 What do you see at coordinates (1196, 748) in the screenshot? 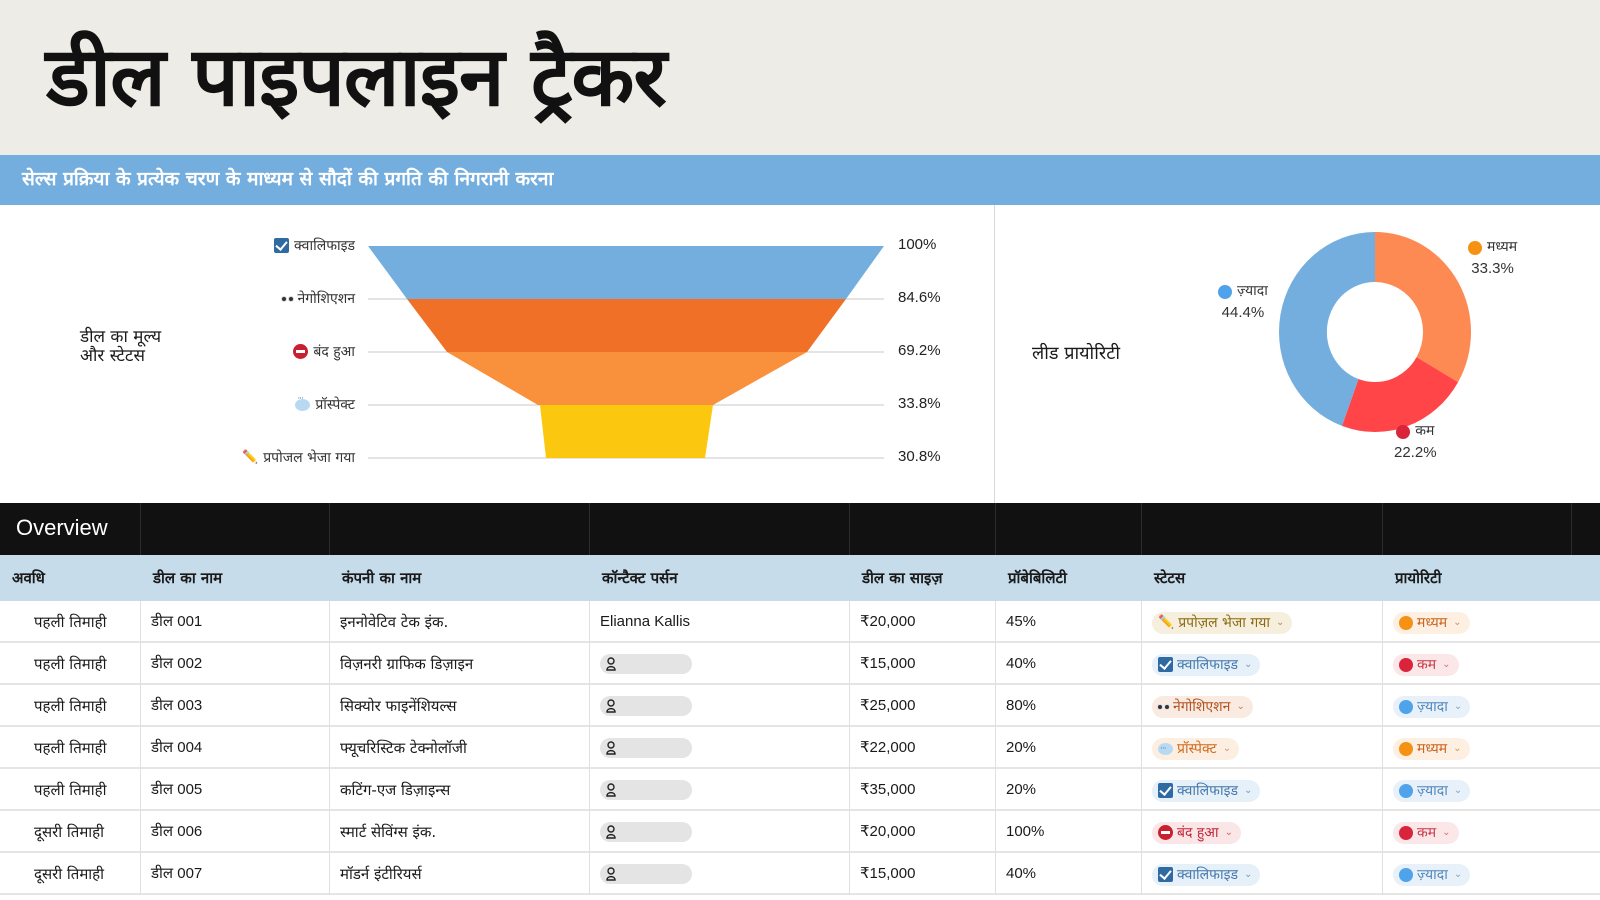
I see `status-pill: प्रॉस्पेक्ट ⌄` at bounding box center [1196, 748].